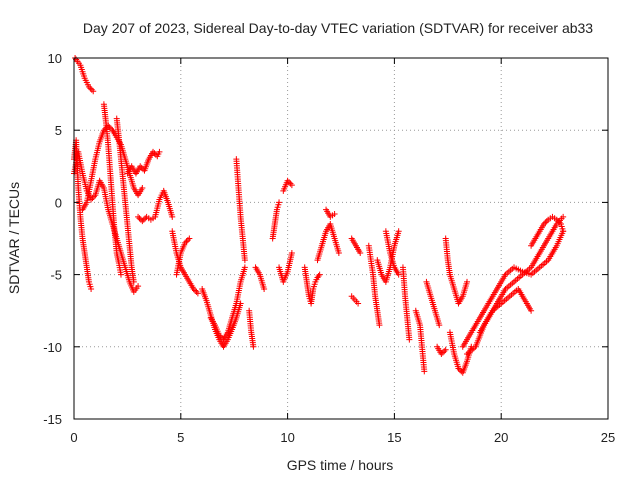 The height and width of the screenshot is (480, 640). Describe the element at coordinates (52, 347) in the screenshot. I see `y-tick-label: -10` at that location.